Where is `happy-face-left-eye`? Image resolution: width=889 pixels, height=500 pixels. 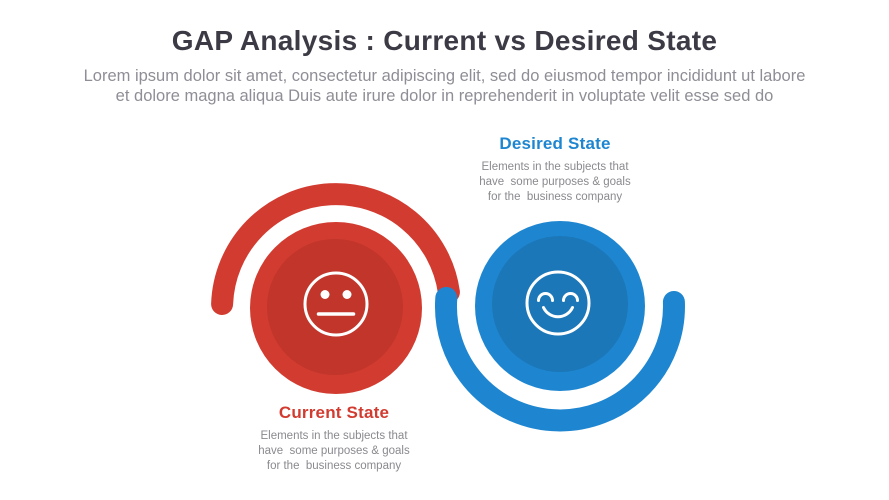
happy-face-left-eye is located at coordinates (545, 297).